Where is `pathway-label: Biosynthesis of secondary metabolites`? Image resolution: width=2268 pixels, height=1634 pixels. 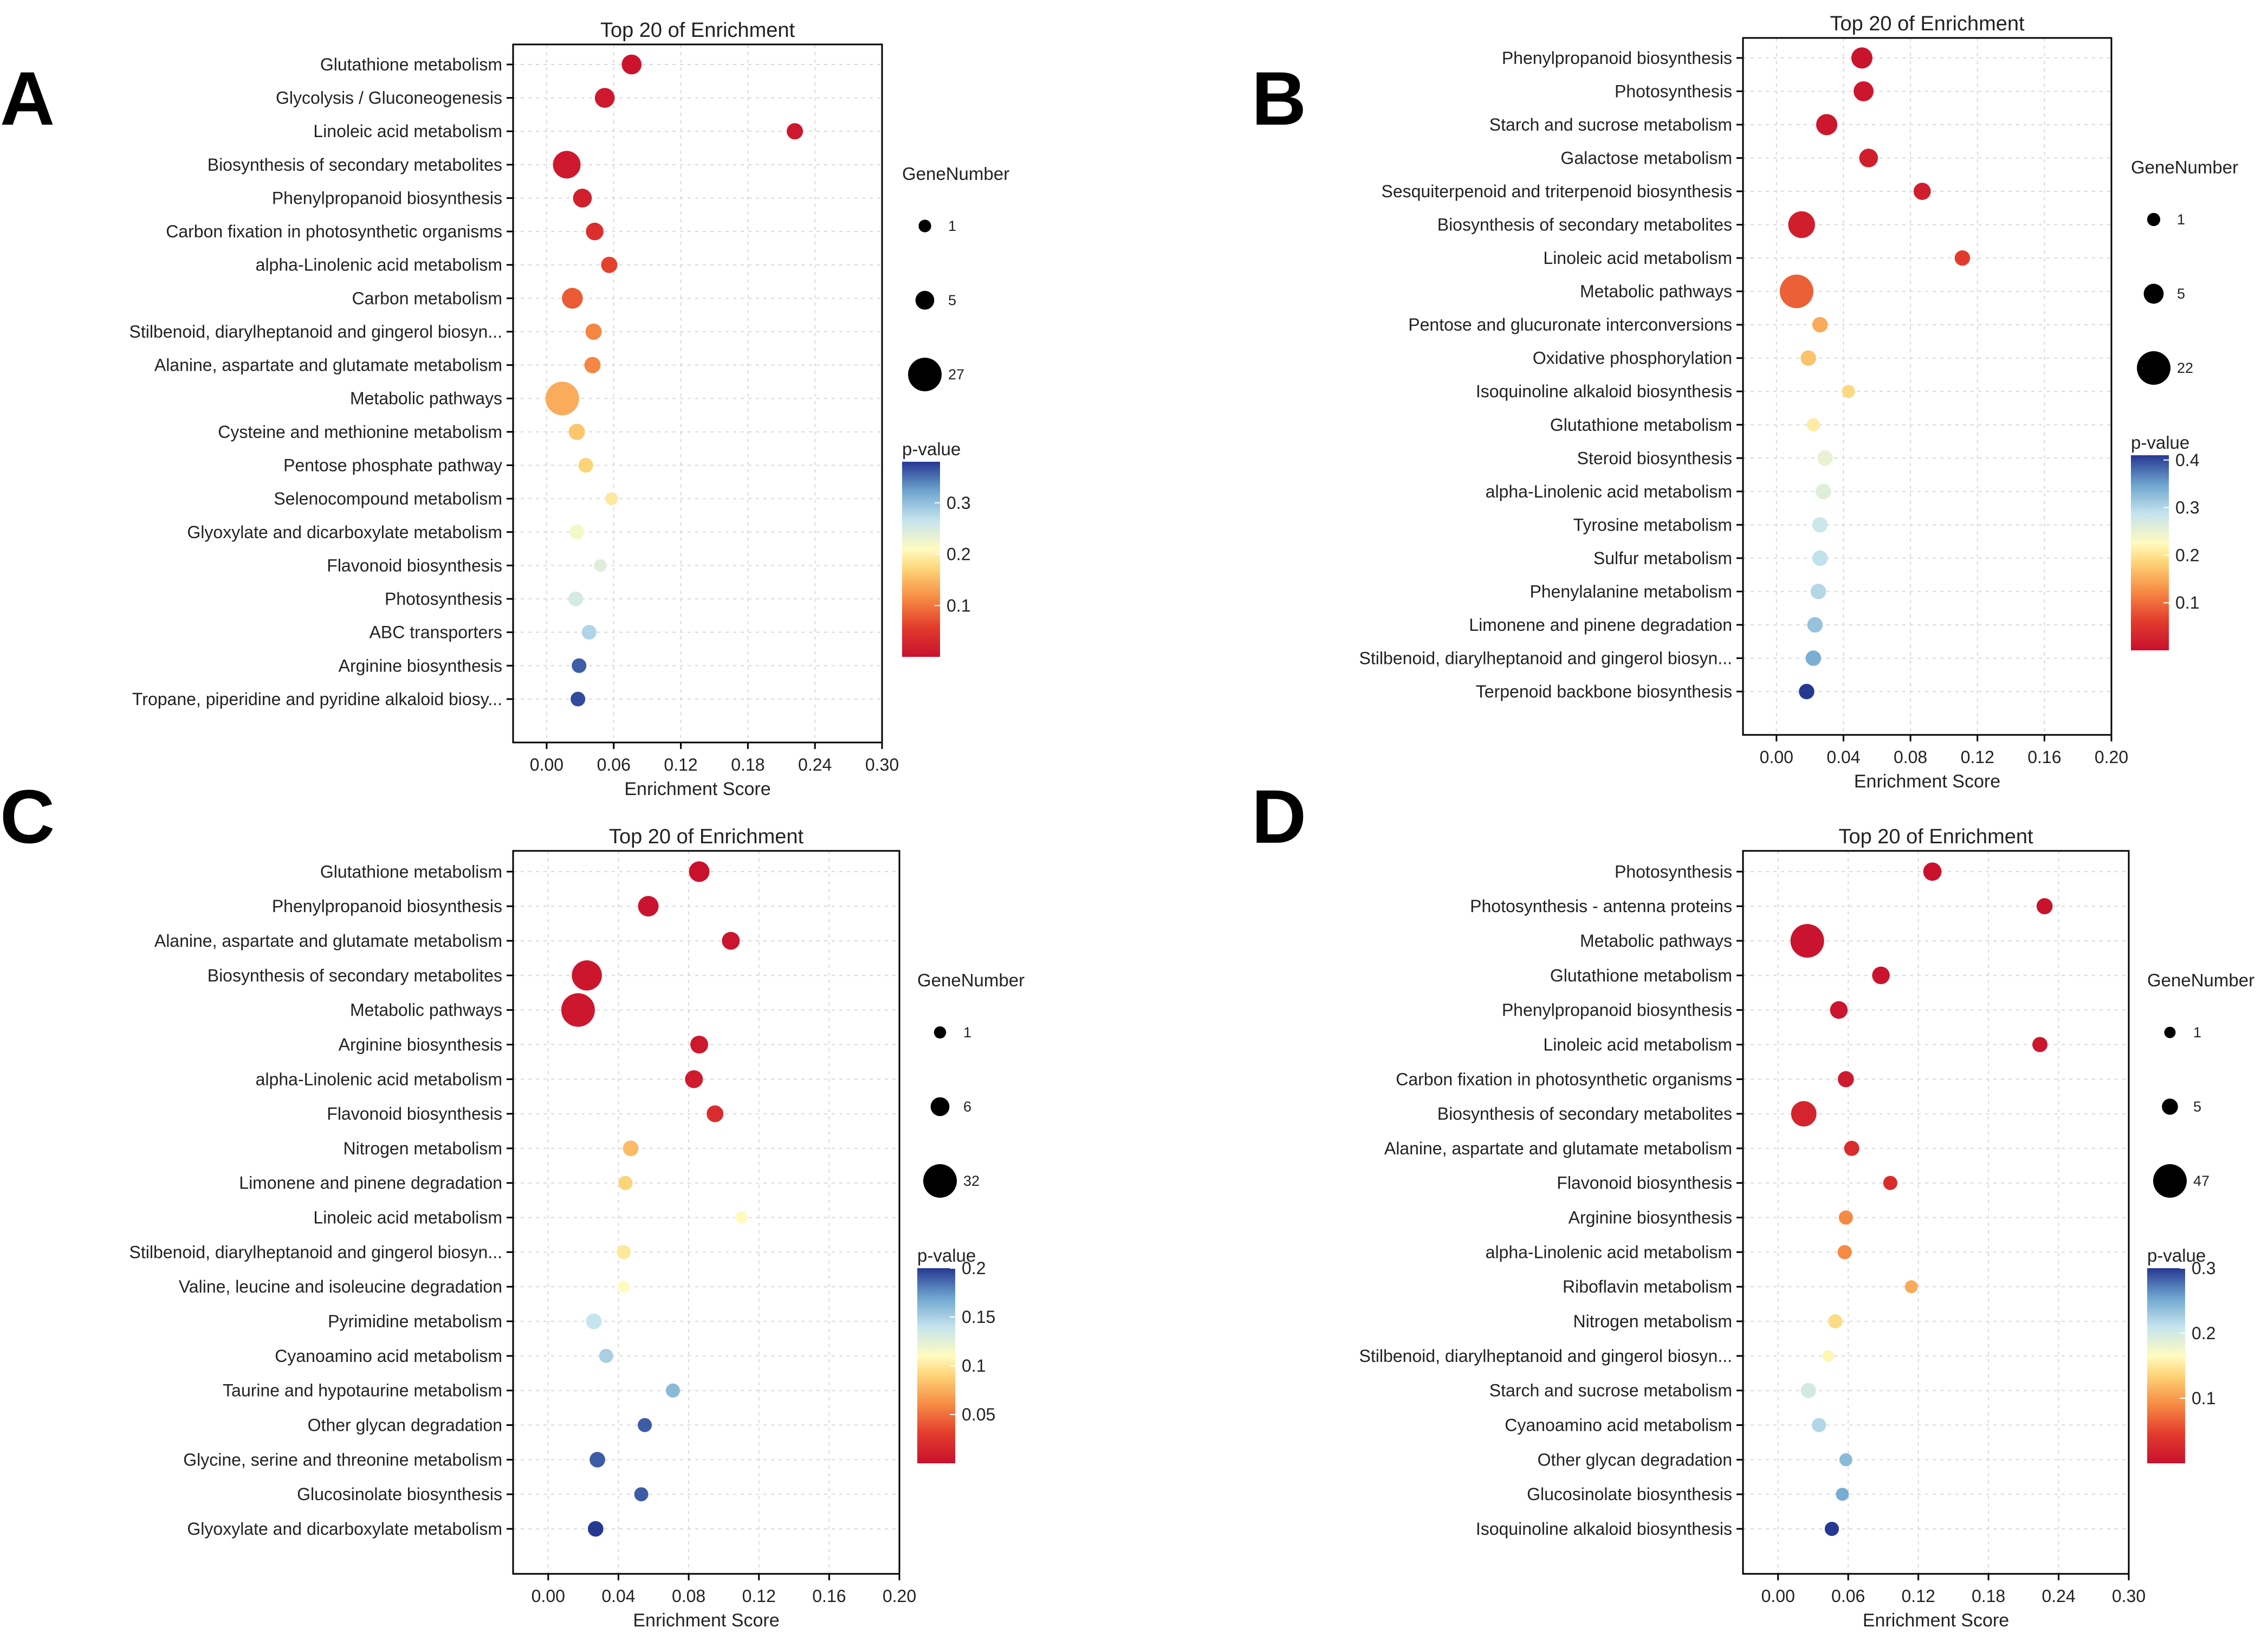 pathway-label: Biosynthesis of secondary metabolites is located at coordinates (355, 975).